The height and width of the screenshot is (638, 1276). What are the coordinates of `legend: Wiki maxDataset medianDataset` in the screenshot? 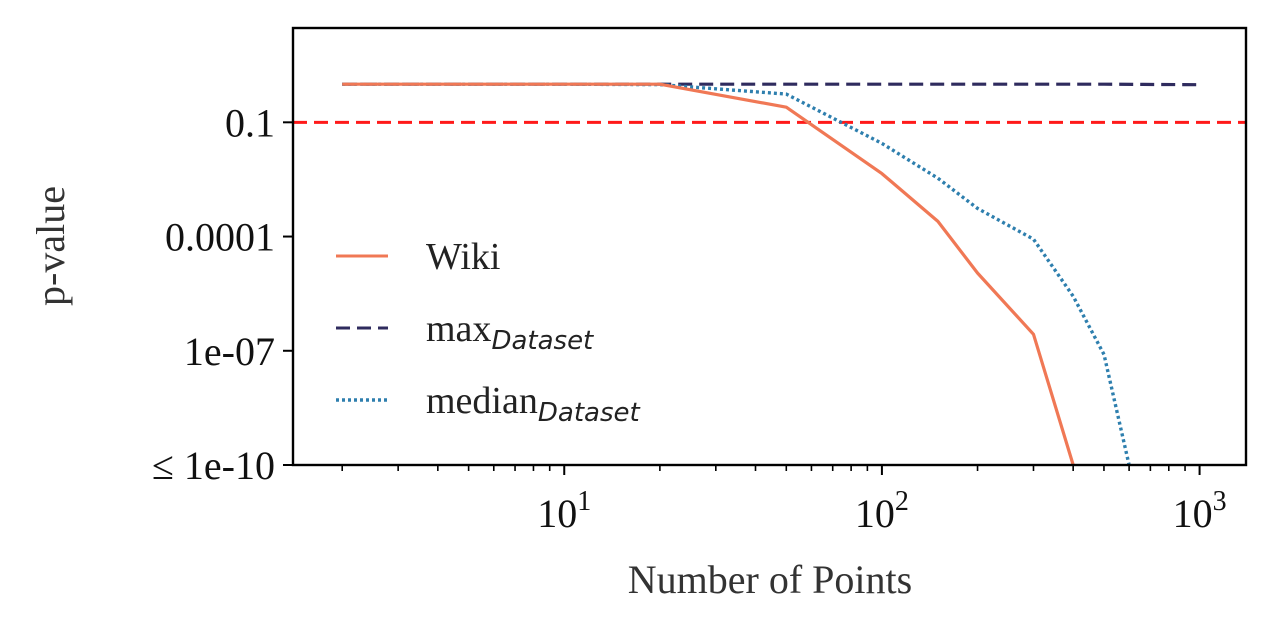 It's located at (488, 332).